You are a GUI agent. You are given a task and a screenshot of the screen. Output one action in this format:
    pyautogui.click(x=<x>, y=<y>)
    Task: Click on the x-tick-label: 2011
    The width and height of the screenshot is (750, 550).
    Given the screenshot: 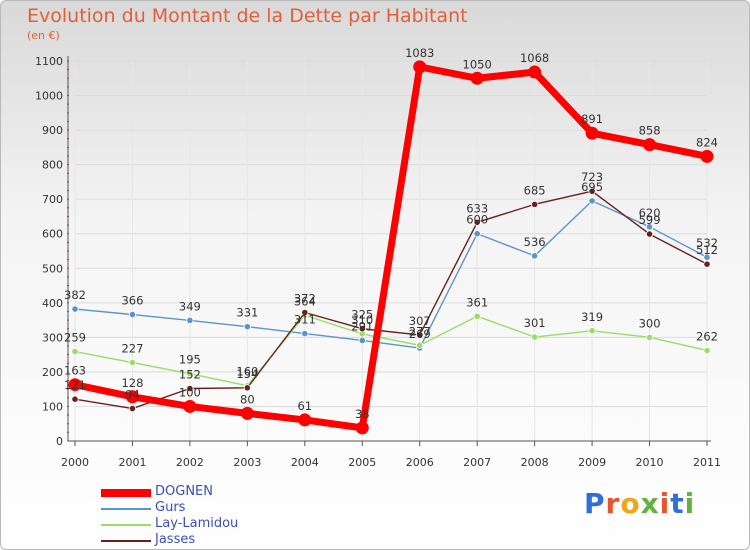 What is the action you would take?
    pyautogui.click(x=707, y=462)
    